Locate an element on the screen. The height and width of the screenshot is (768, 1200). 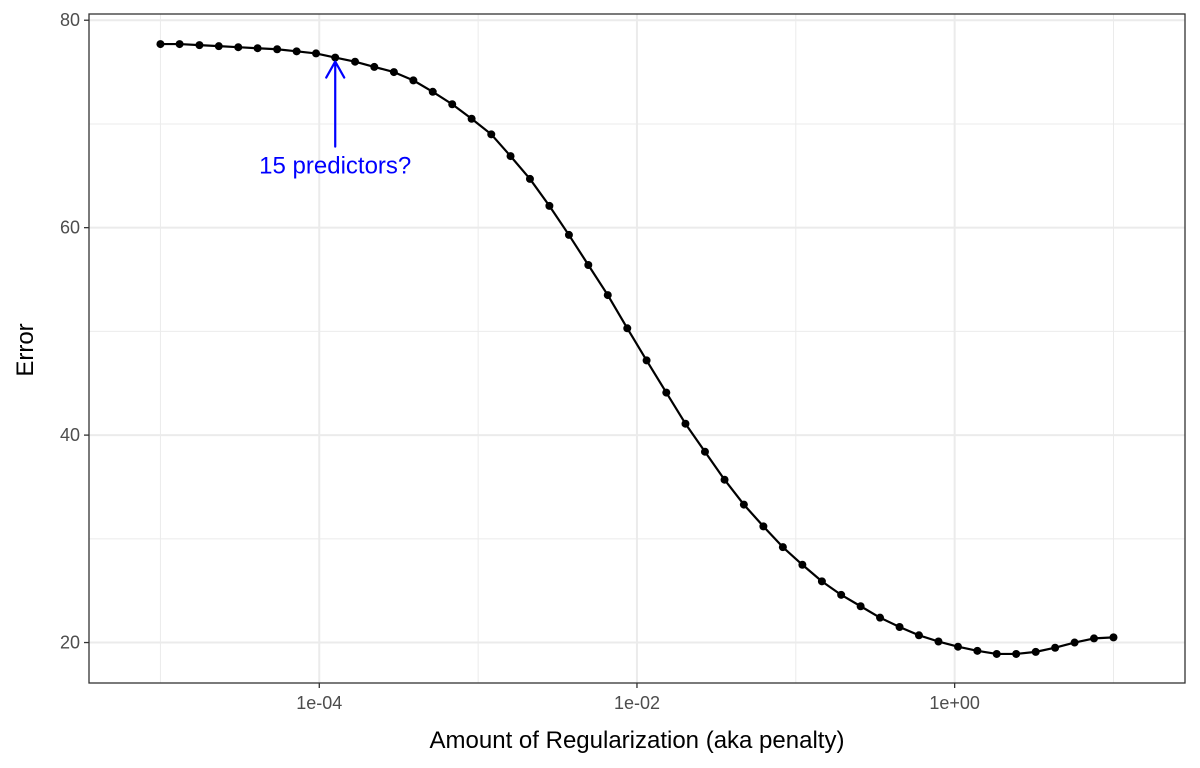
x-axis-title: Amount of Regularization (aka penalty) is located at coordinates (637, 740).